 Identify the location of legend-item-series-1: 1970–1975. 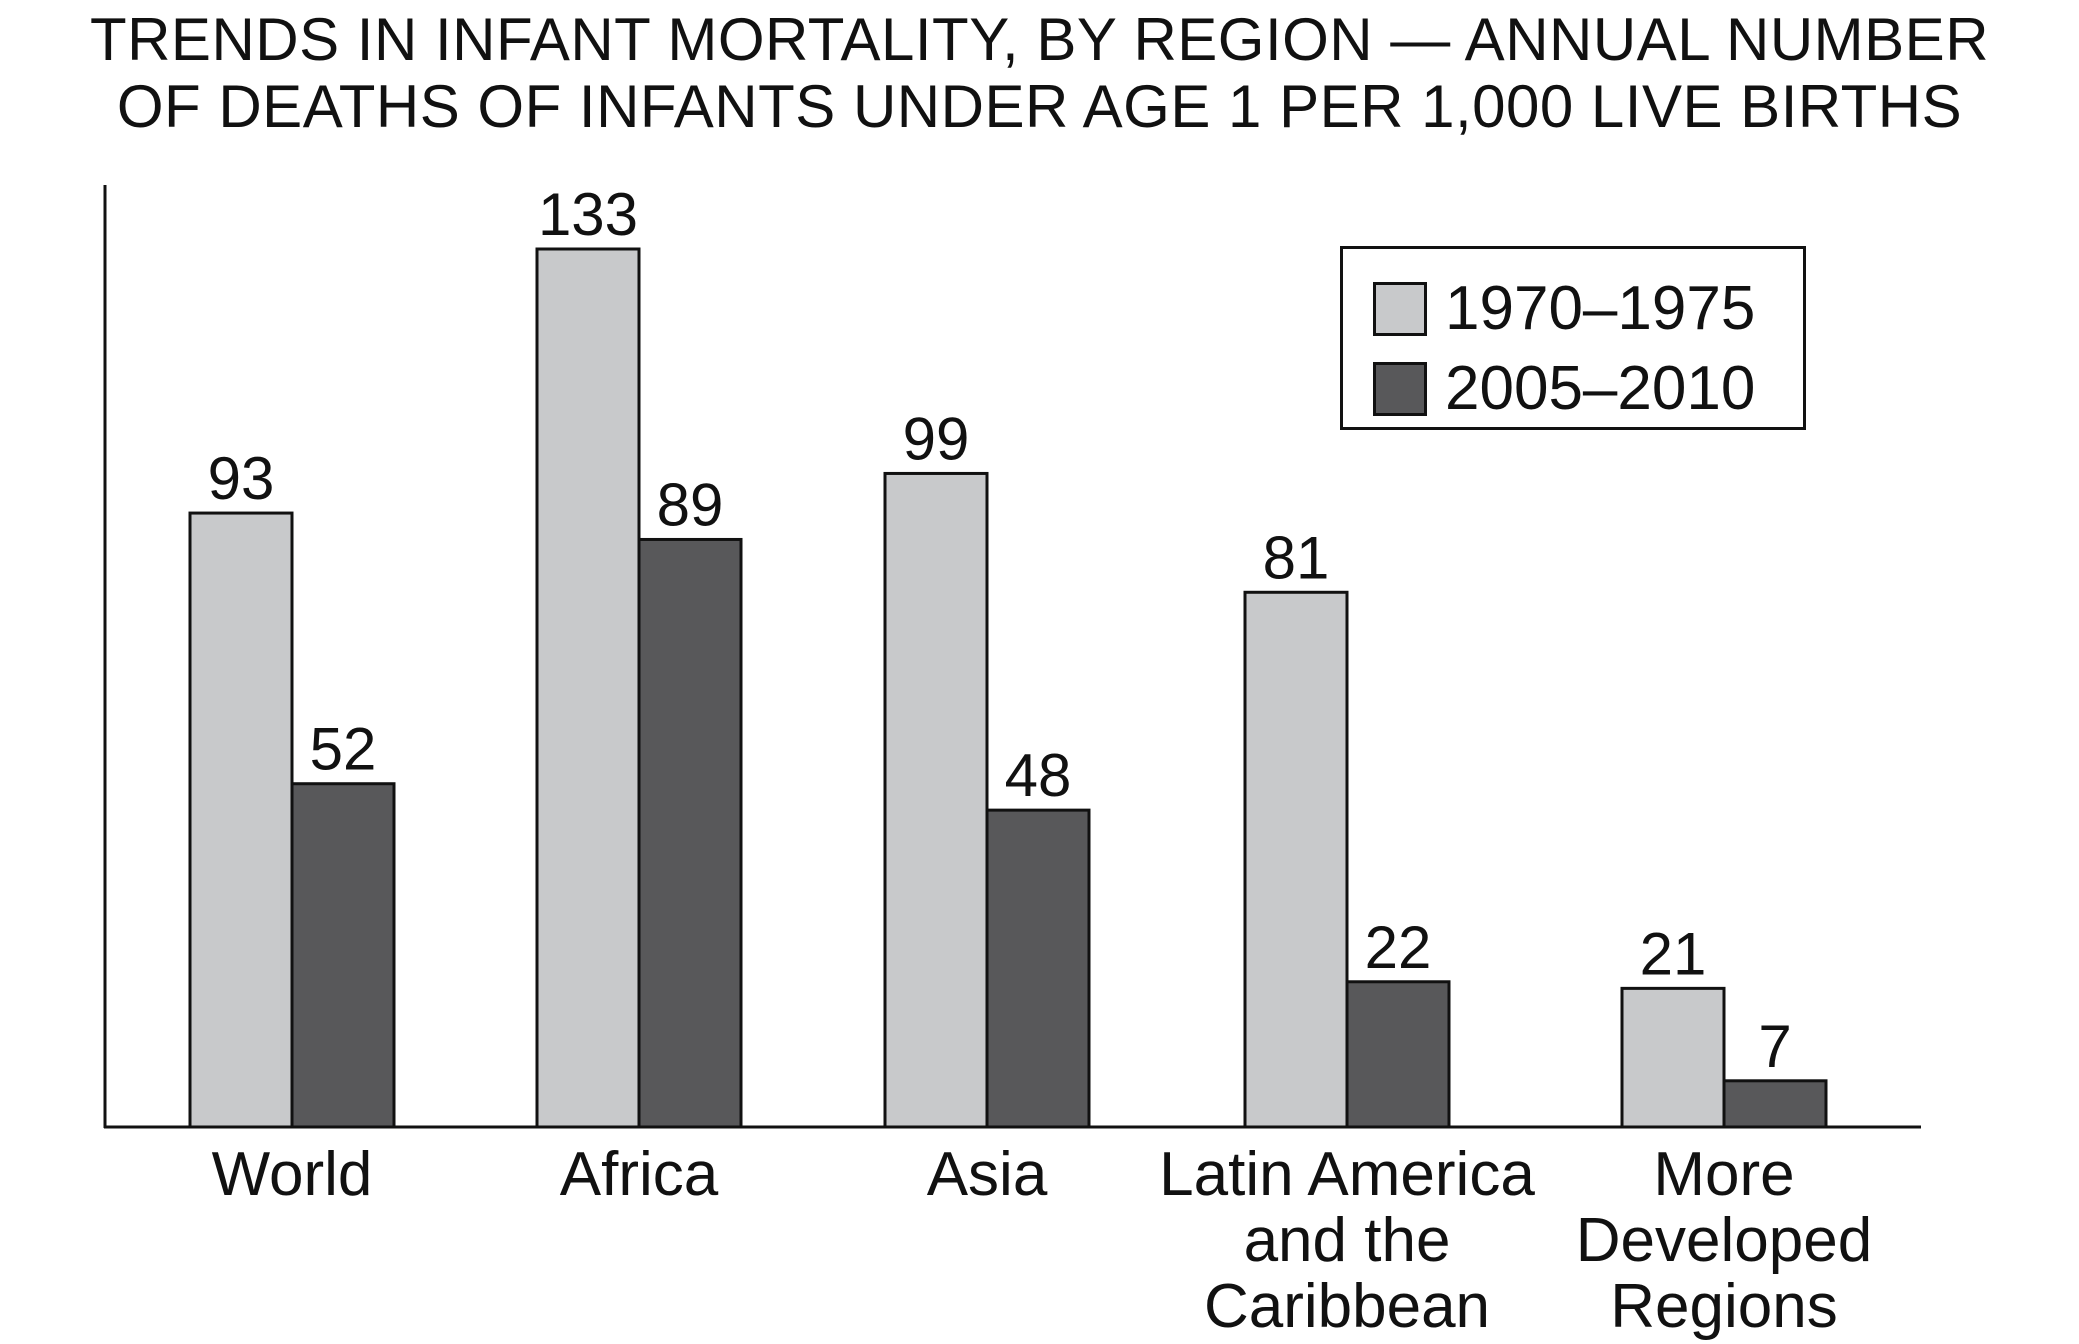
(1564, 308).